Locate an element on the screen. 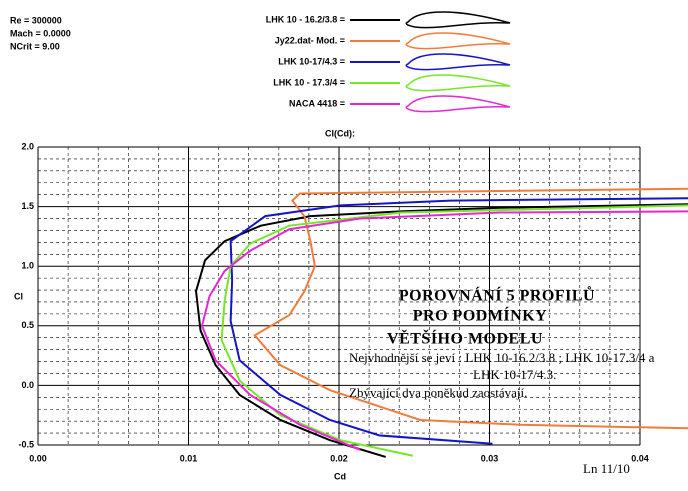 This screenshot has width=688, height=491. x-tick-label: 0.02 is located at coordinates (339, 458).